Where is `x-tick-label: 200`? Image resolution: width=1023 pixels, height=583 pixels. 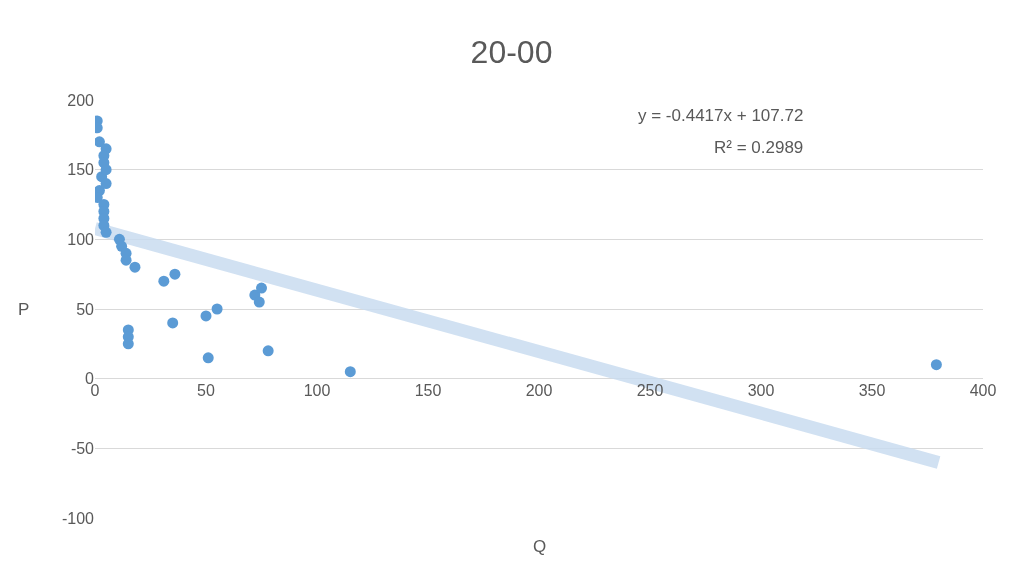 x-tick-label: 200 is located at coordinates (539, 390).